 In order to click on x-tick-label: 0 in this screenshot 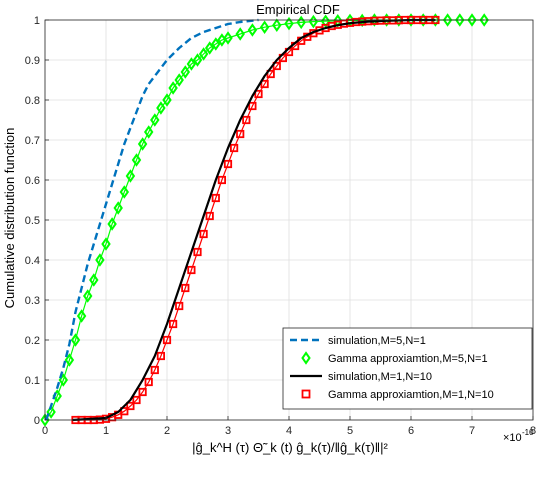, I will do `click(45, 431)`.